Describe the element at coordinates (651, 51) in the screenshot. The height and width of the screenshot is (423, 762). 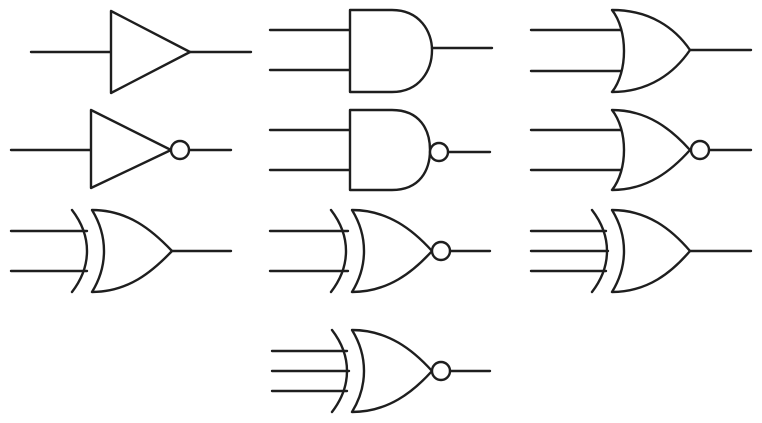
I see `or-body` at that location.